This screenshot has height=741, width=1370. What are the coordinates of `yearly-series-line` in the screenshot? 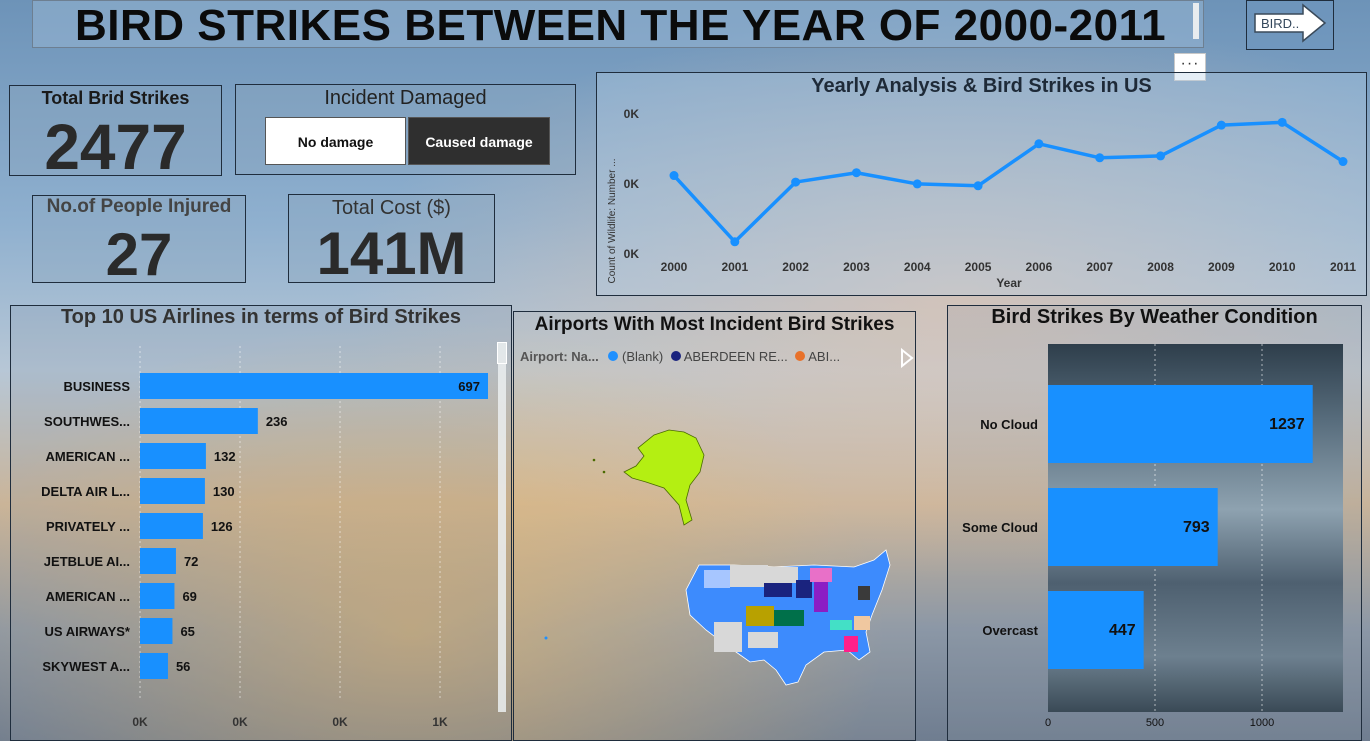 It's located at (1008, 182).